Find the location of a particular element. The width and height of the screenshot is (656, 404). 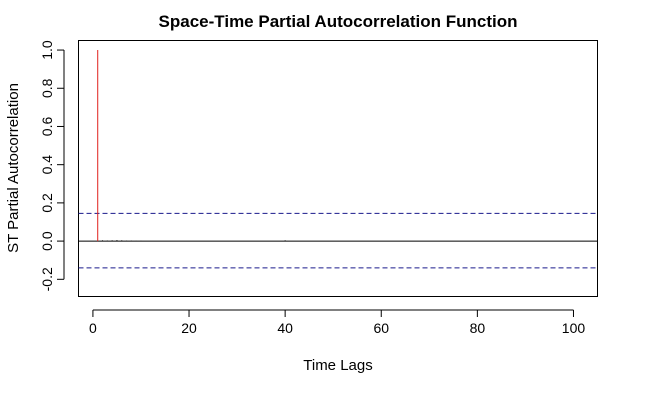

y-tick-label: 0.6 is located at coordinates (47, 127).